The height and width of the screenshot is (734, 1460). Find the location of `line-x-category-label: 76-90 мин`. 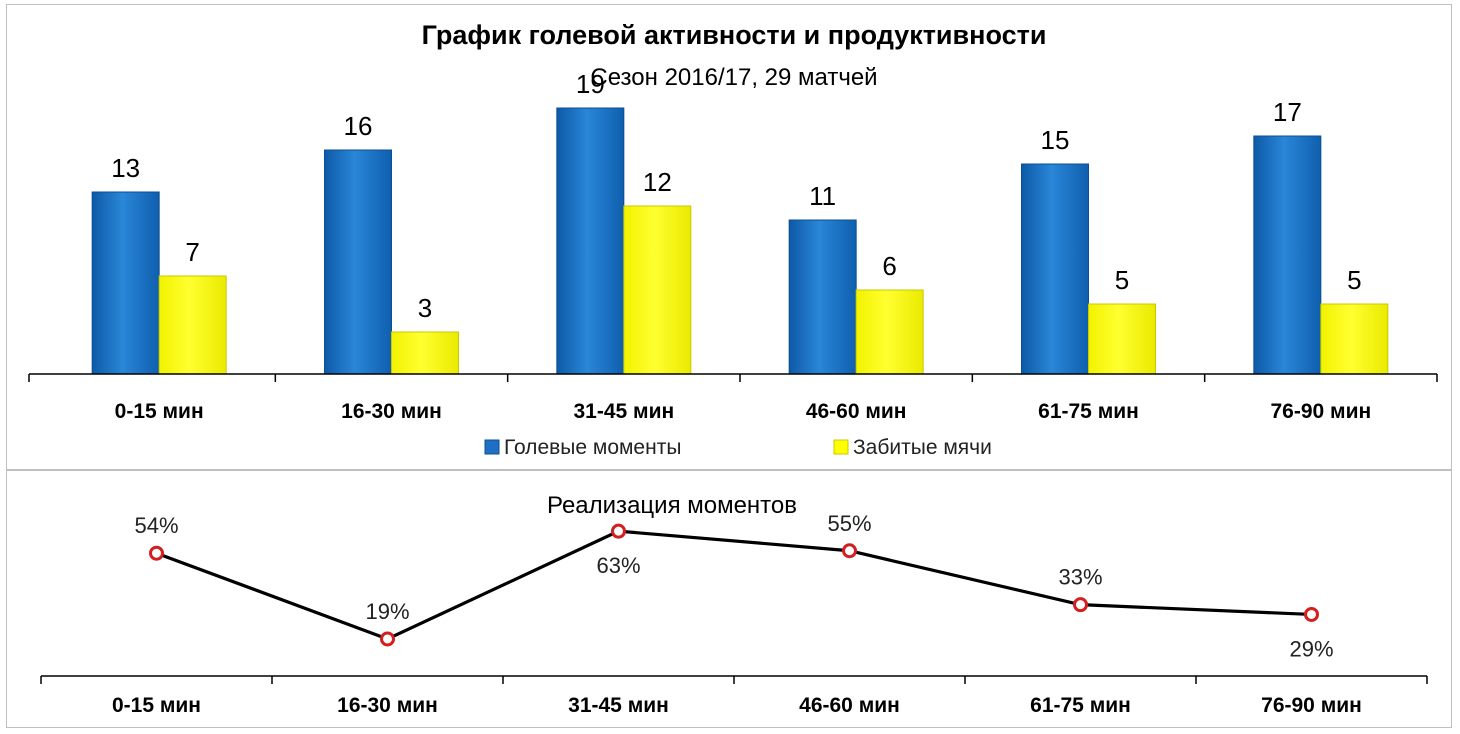

line-x-category-label: 76-90 мин is located at coordinates (1311, 705).